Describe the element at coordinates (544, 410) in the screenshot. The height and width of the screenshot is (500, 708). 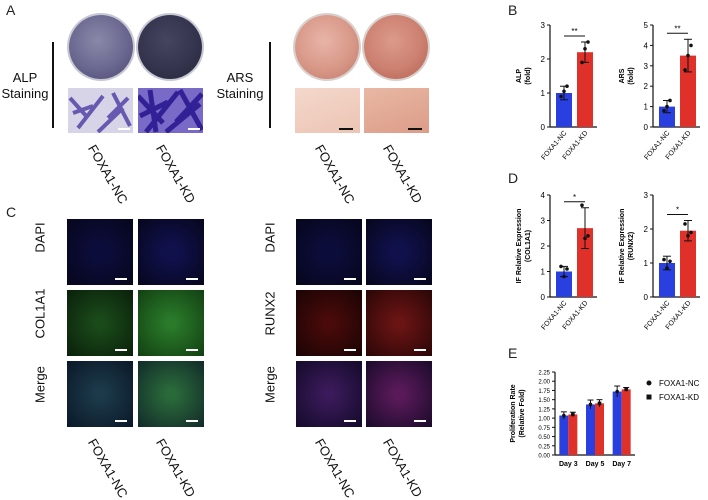
I see `y-tick-label: 1.25` at that location.